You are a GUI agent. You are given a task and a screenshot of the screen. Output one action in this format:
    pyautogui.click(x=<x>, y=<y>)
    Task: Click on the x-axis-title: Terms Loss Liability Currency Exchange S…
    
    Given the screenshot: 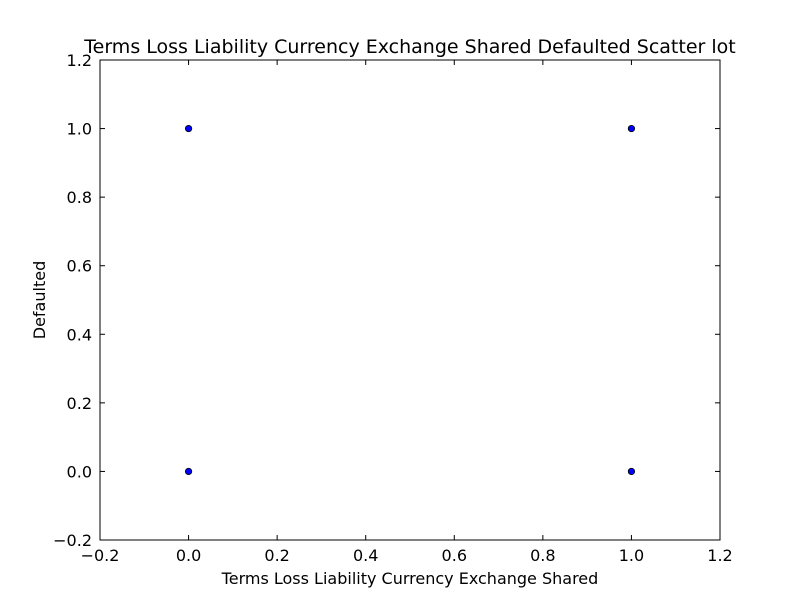 What is the action you would take?
    pyautogui.click(x=410, y=578)
    